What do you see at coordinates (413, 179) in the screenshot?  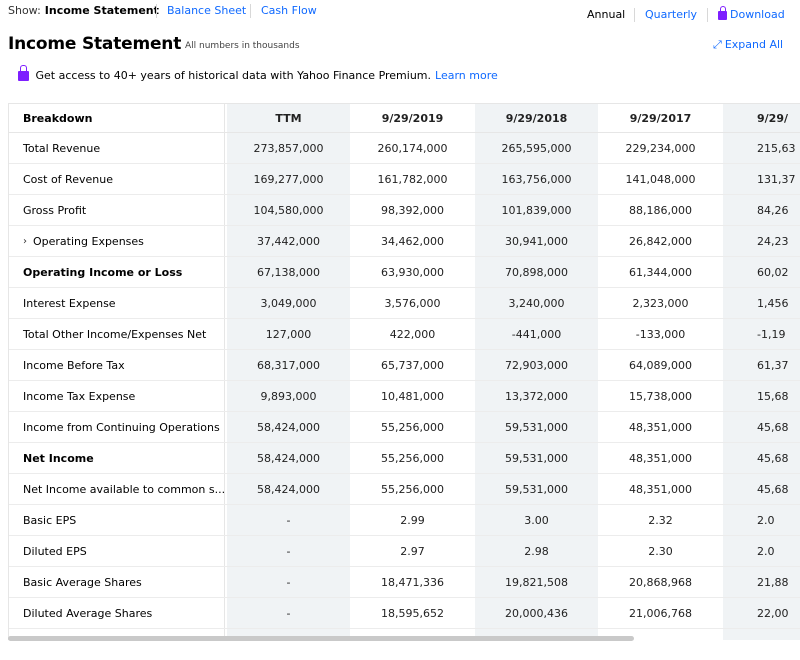 I see `table-cell: 161,782,000` at bounding box center [413, 179].